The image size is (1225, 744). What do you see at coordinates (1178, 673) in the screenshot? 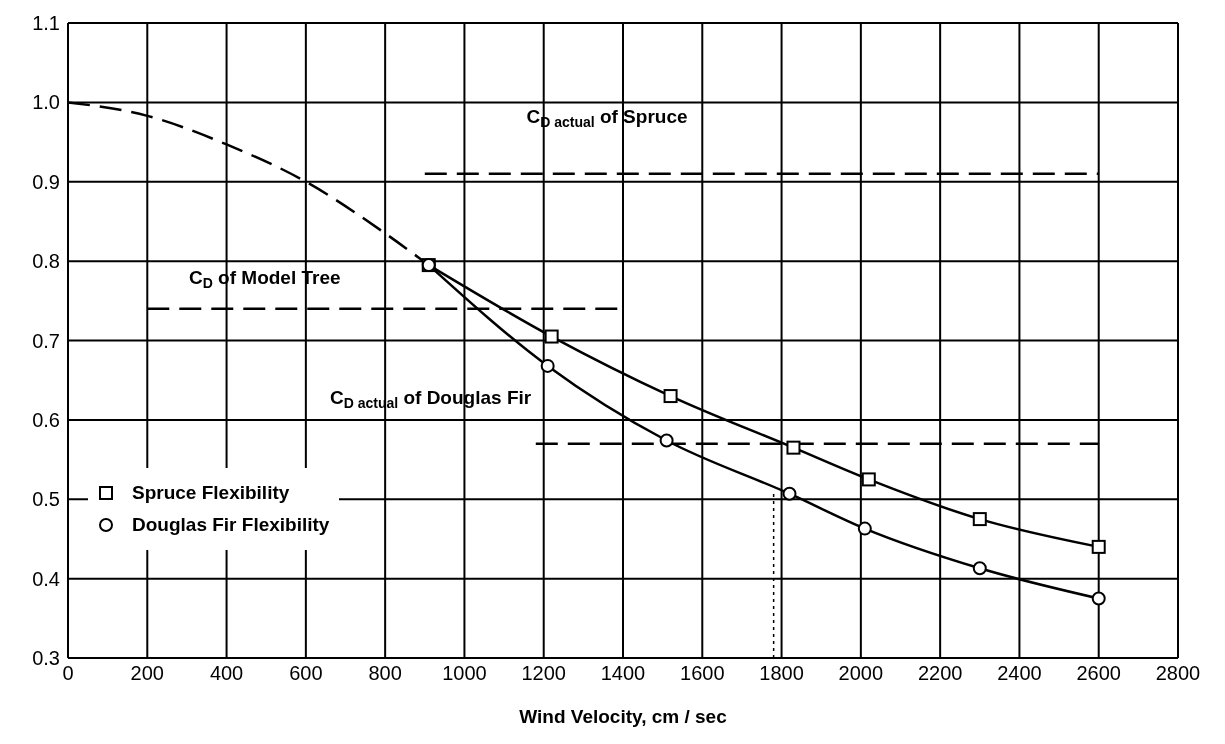
I see `x-tick-label: 2800` at bounding box center [1178, 673].